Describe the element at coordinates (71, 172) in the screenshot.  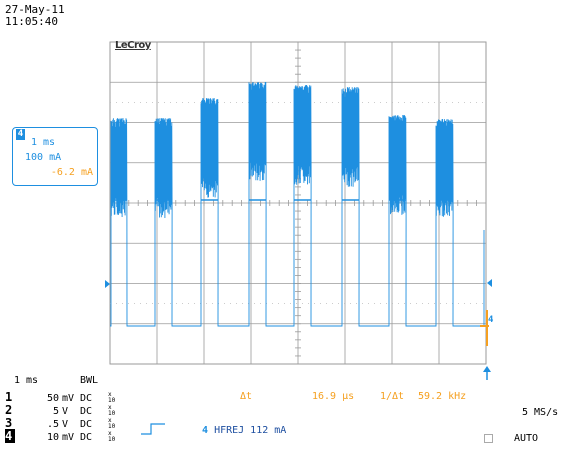
I see `channel-offset: -6.2 mA` at that location.